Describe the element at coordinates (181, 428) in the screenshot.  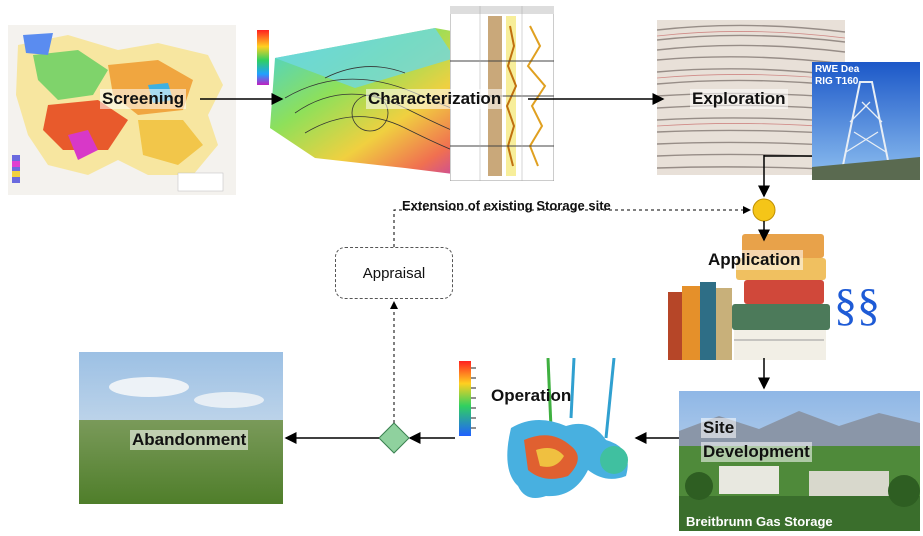
I see `abandonment-landscape-photo` at that location.